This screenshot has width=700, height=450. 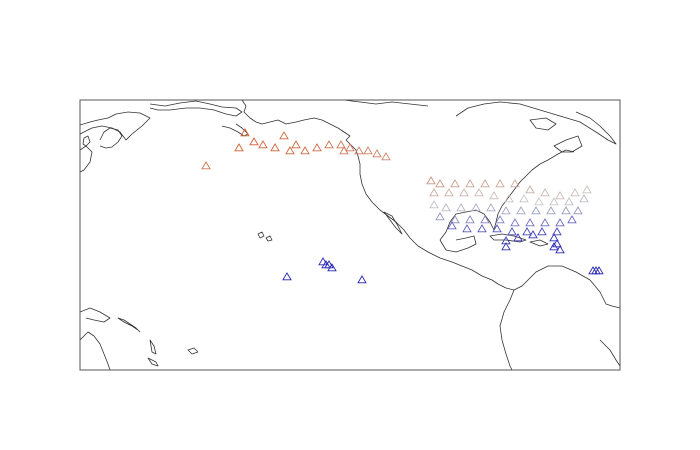 I want to click on coast-yucatan, so click(x=458, y=244).